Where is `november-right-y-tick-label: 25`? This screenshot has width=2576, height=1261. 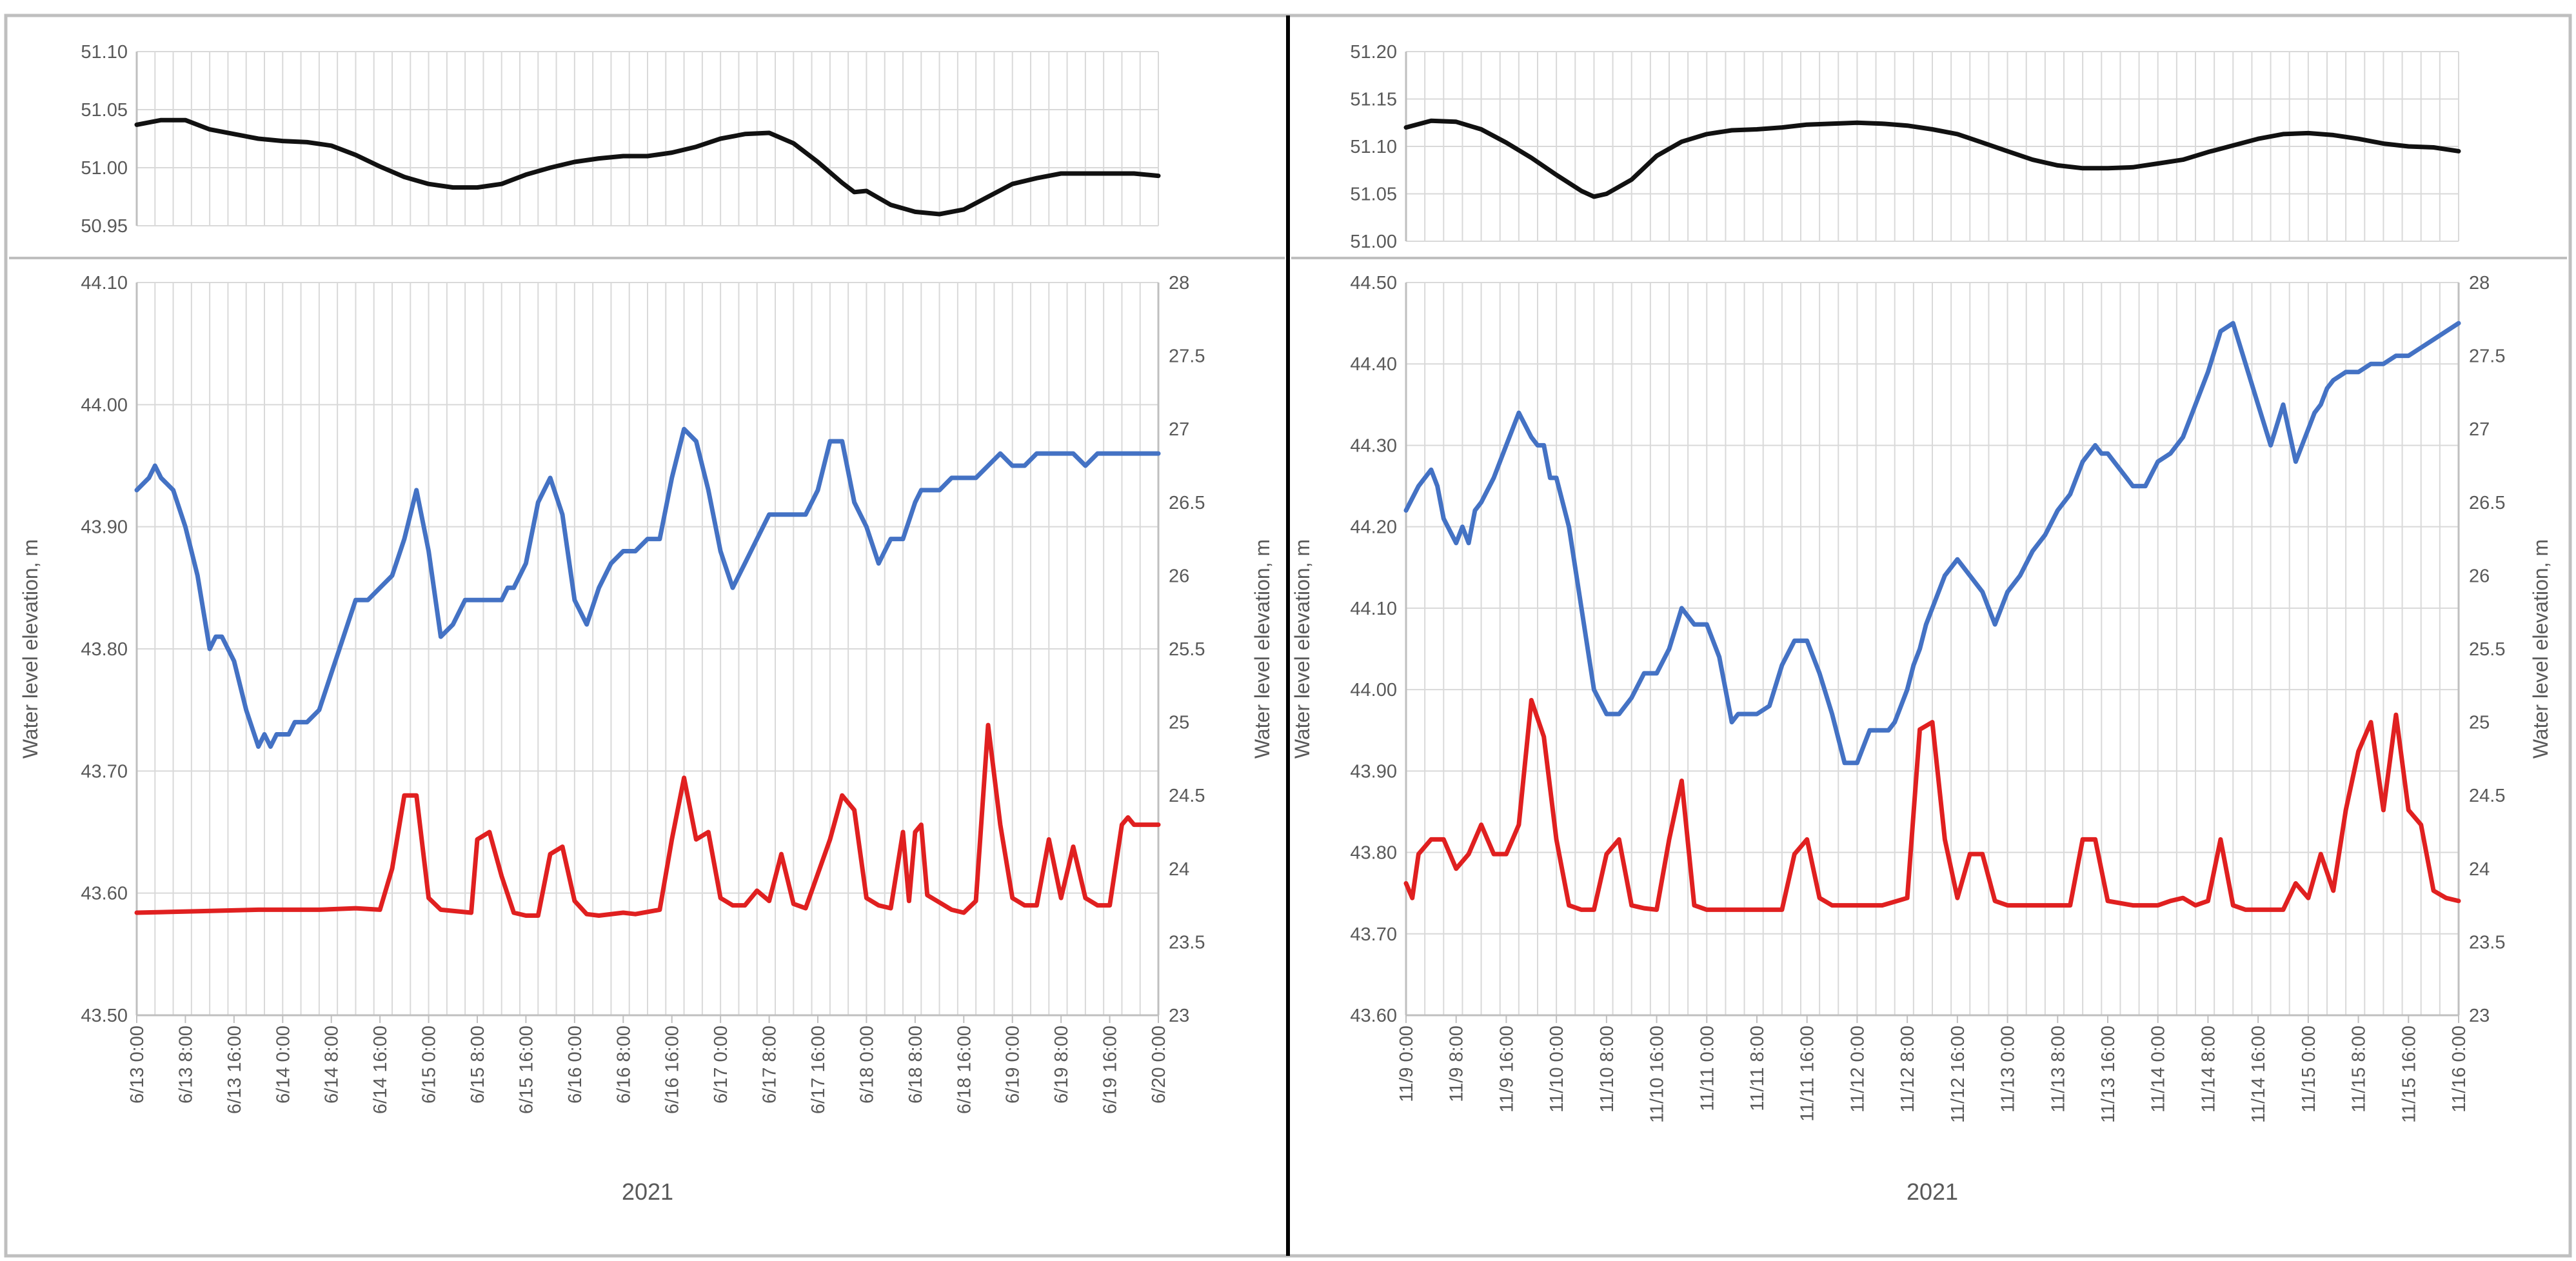 november-right-y-tick-label: 25 is located at coordinates (2479, 723).